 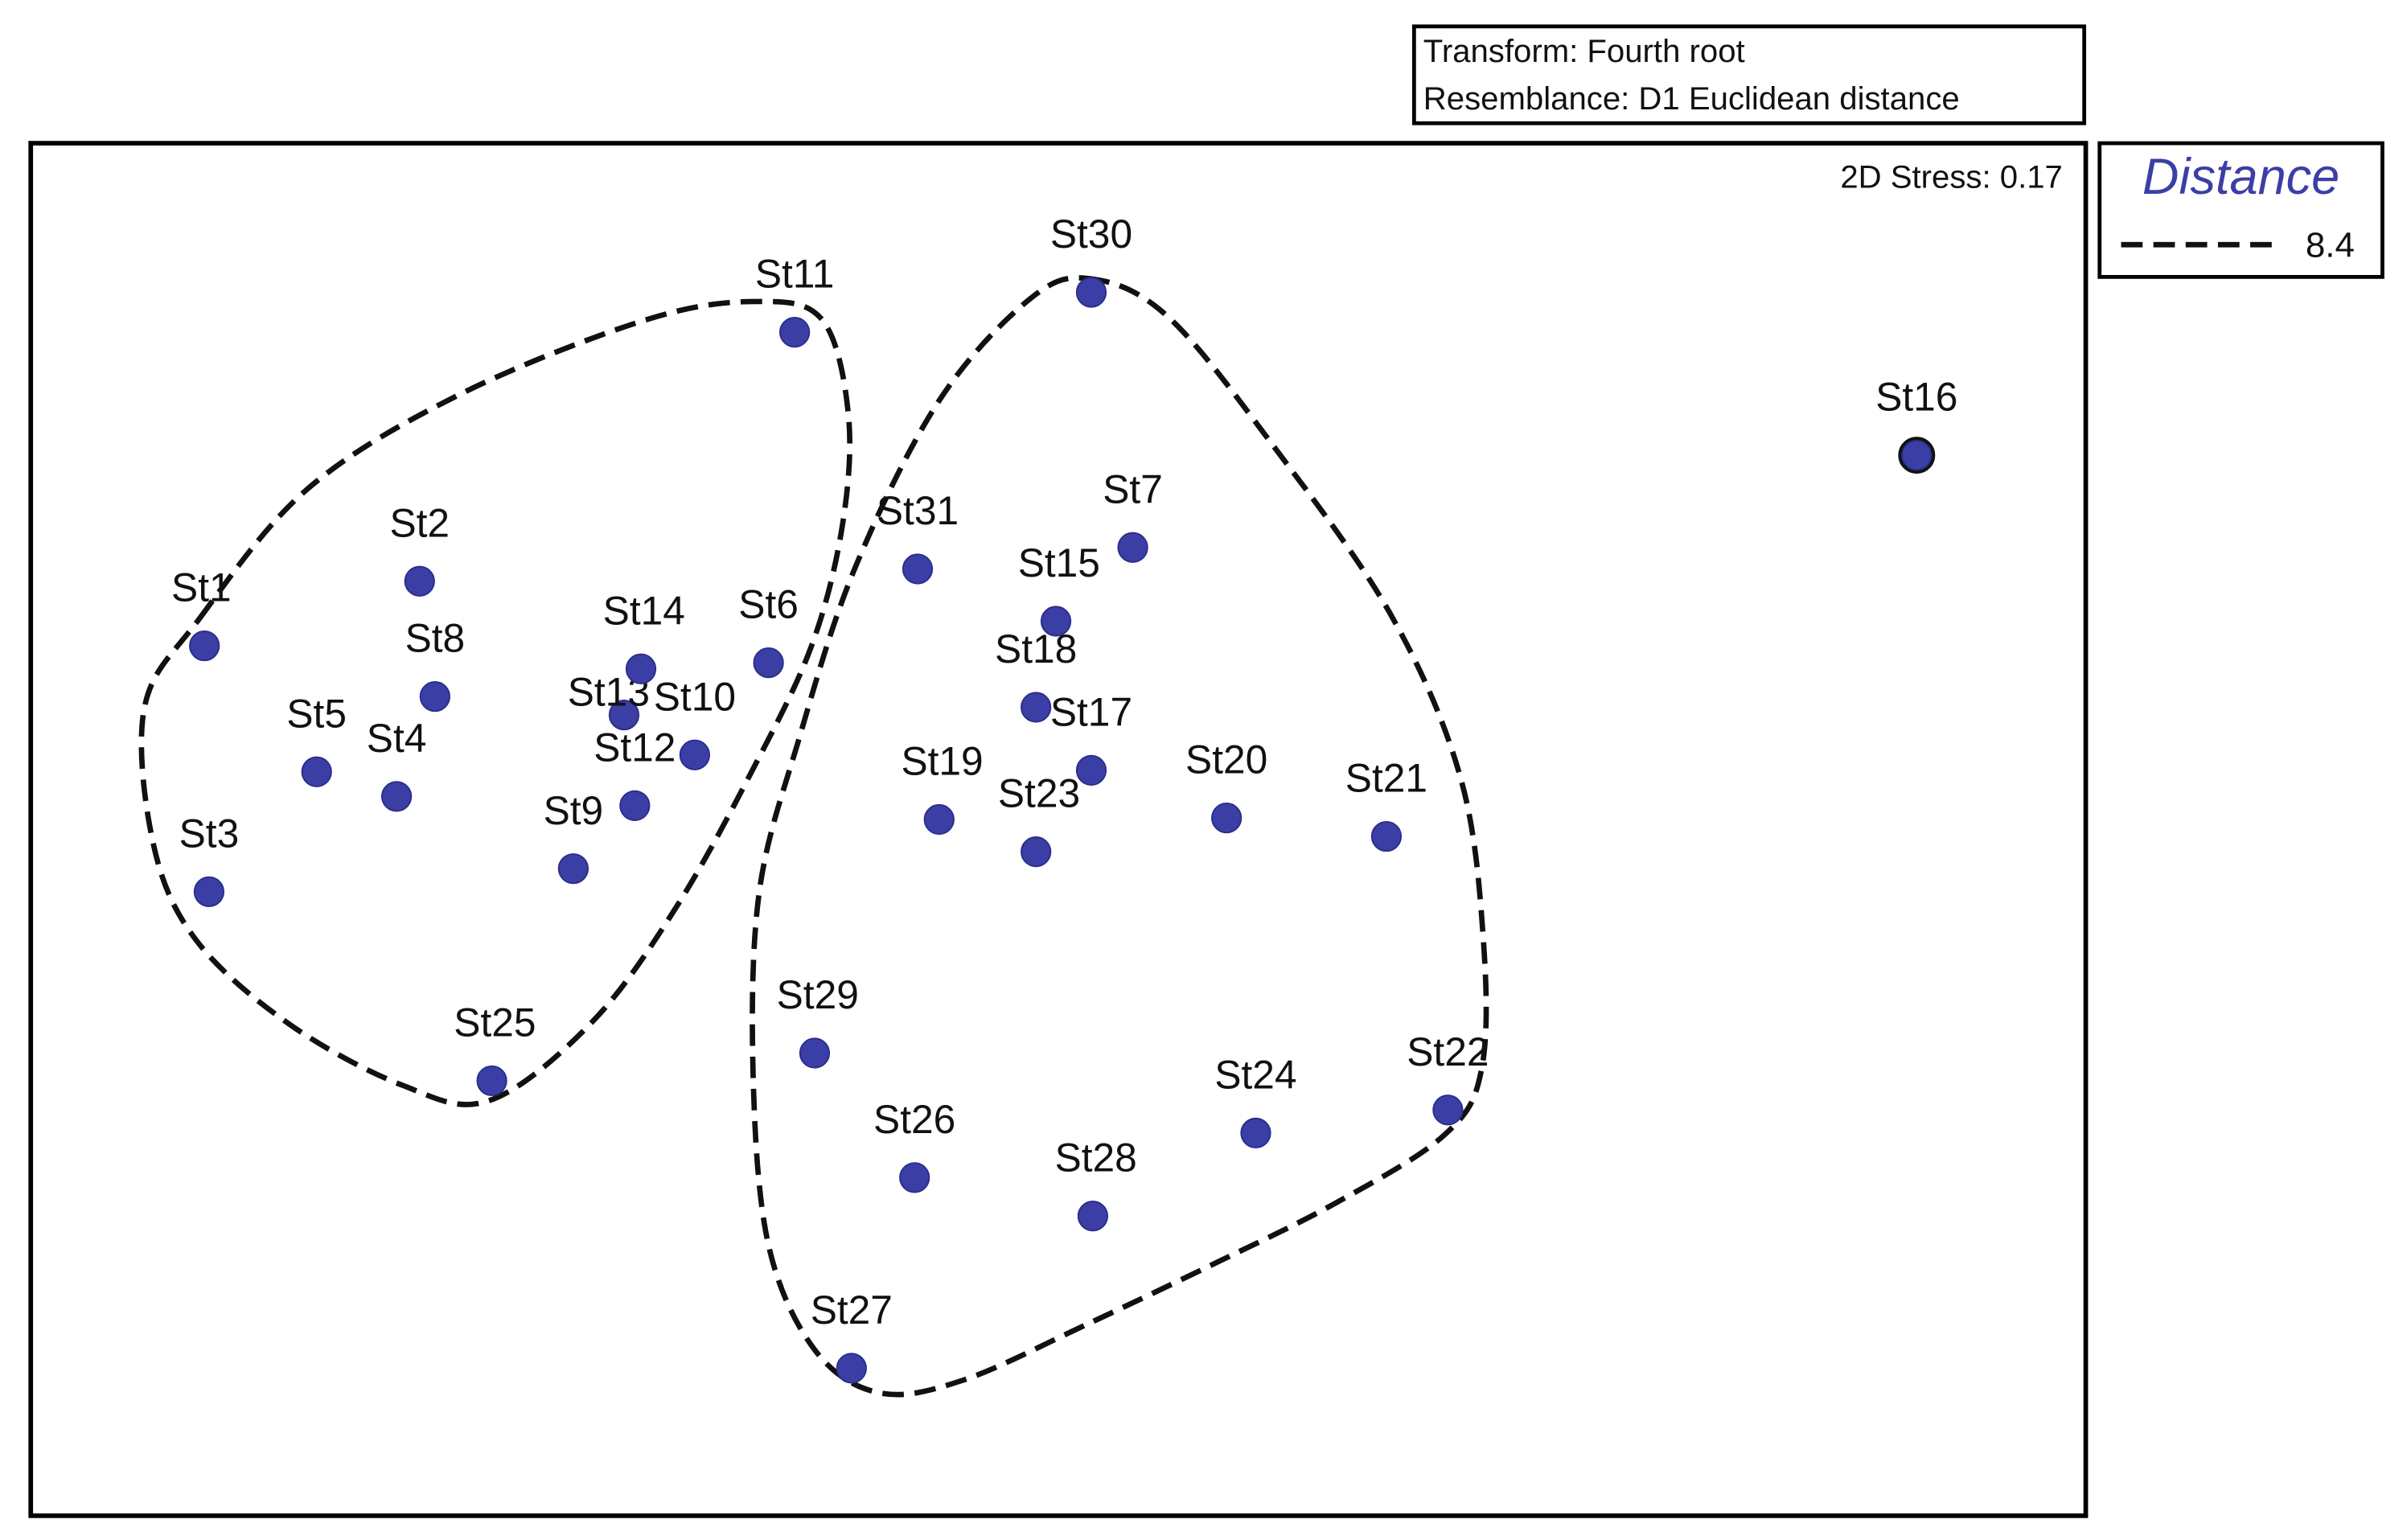 I want to click on data-point-st27, so click(x=851, y=1368).